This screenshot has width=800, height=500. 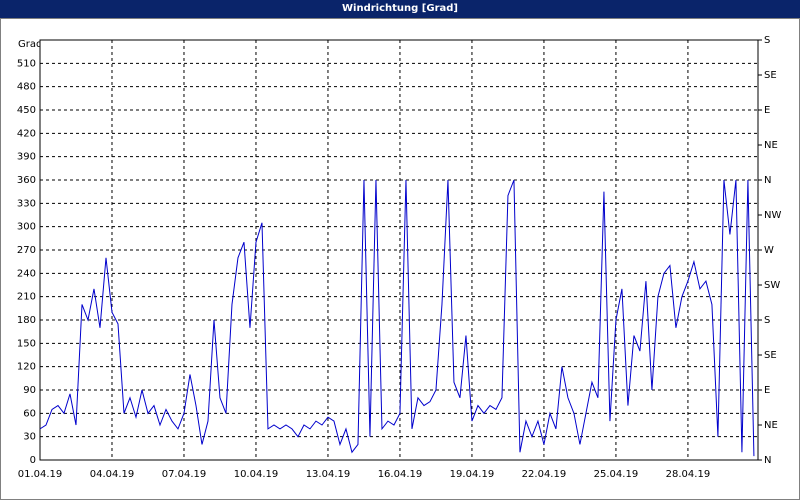 What do you see at coordinates (29, 413) in the screenshot?
I see `y-tick-label: 60` at bounding box center [29, 413].